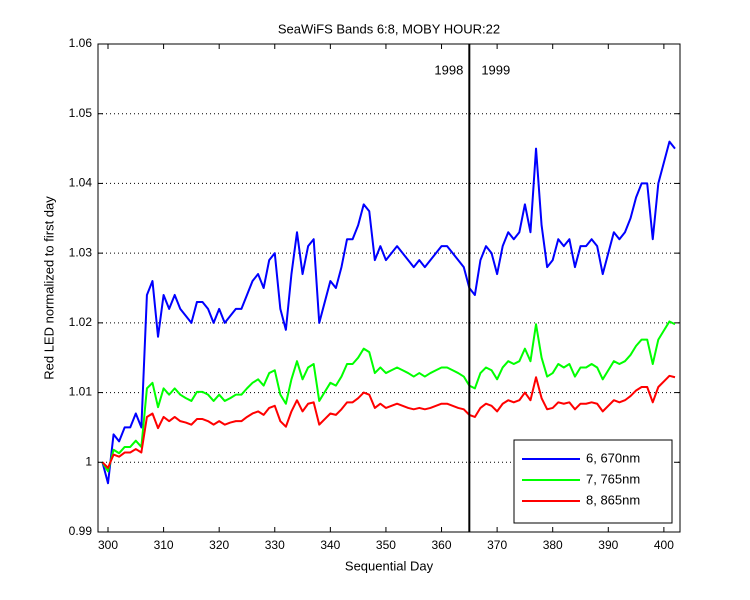 This screenshot has width=750, height=600. What do you see at coordinates (88, 461) in the screenshot?
I see `y-tick-label: 1` at bounding box center [88, 461].